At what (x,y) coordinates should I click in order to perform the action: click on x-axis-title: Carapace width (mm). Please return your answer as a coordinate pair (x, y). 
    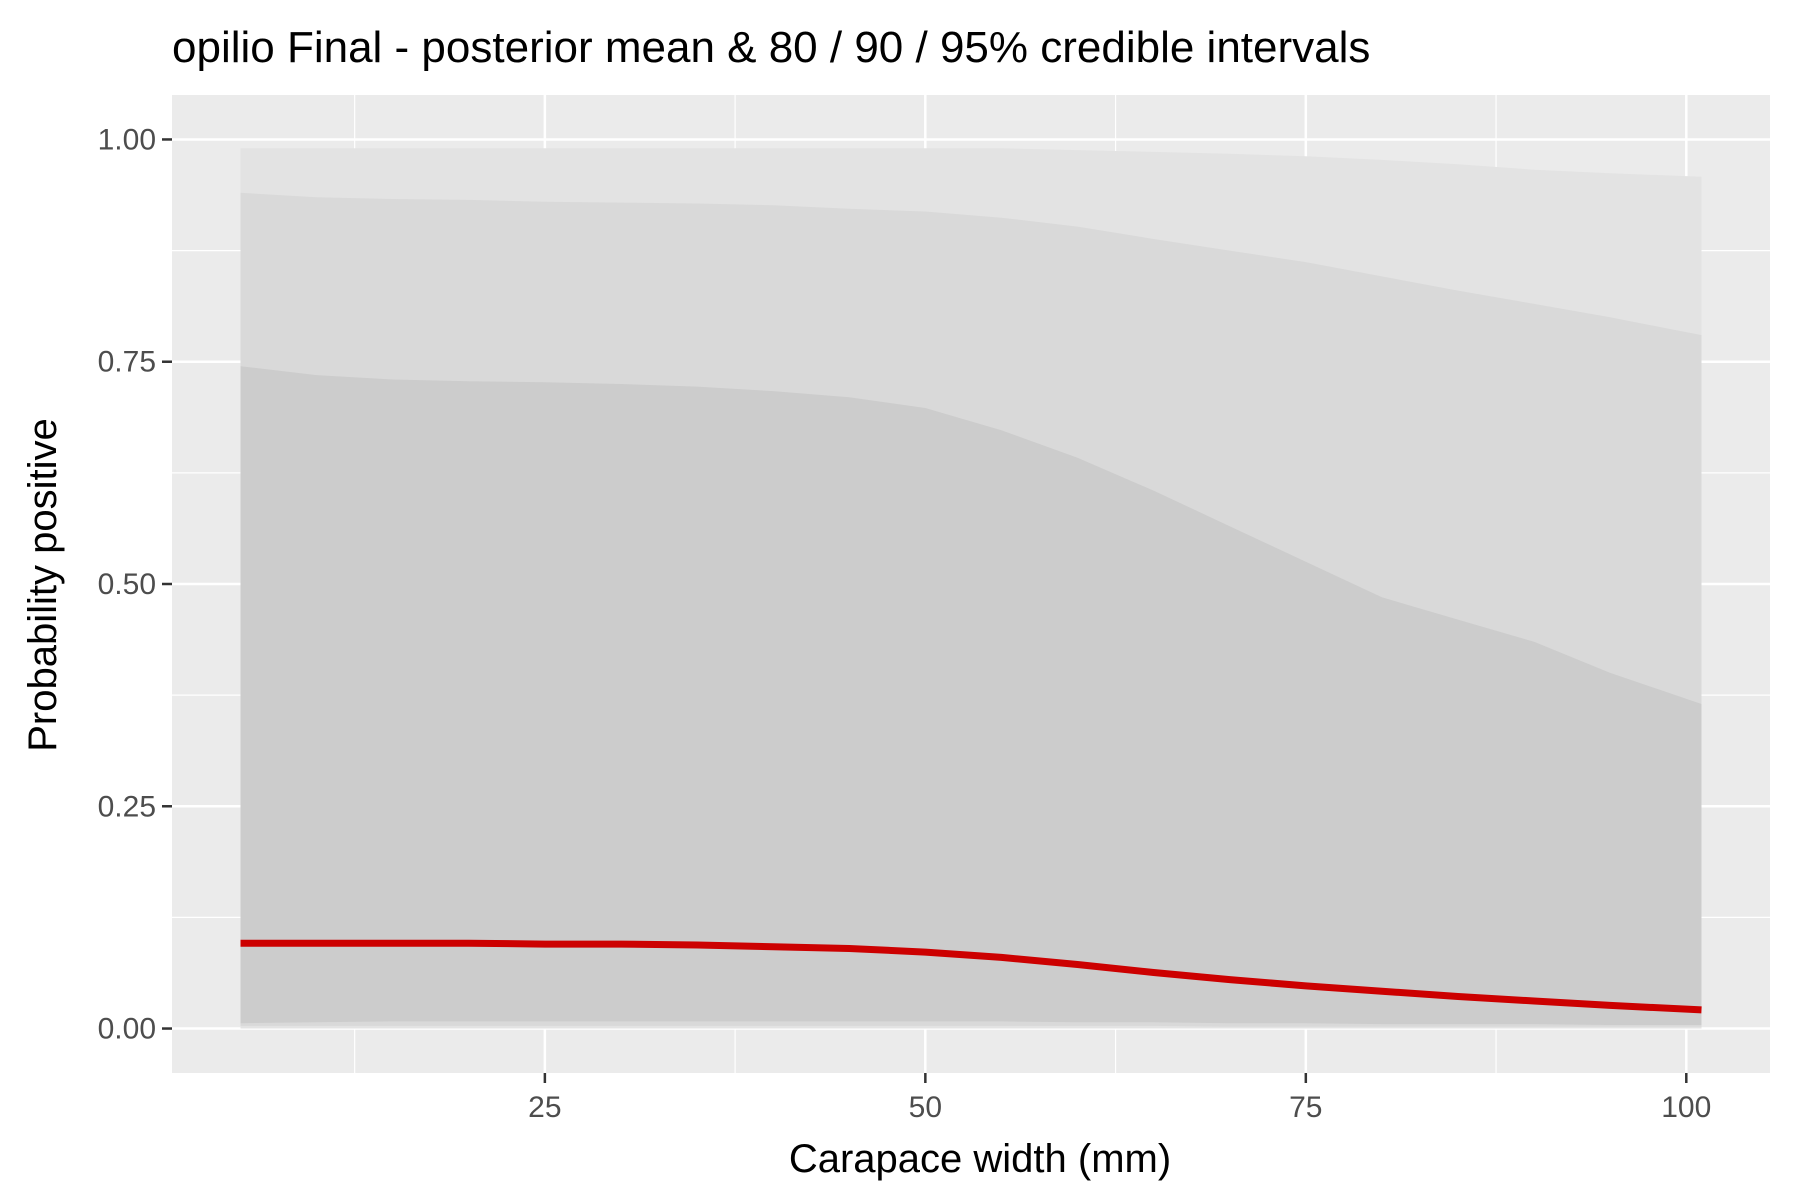
    Looking at the image, I should click on (980, 1159).